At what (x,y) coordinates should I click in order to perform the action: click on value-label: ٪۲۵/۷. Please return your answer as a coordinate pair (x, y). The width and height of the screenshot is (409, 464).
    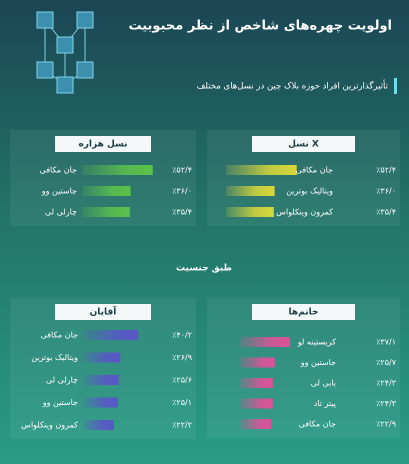
    Looking at the image, I should click on (386, 362).